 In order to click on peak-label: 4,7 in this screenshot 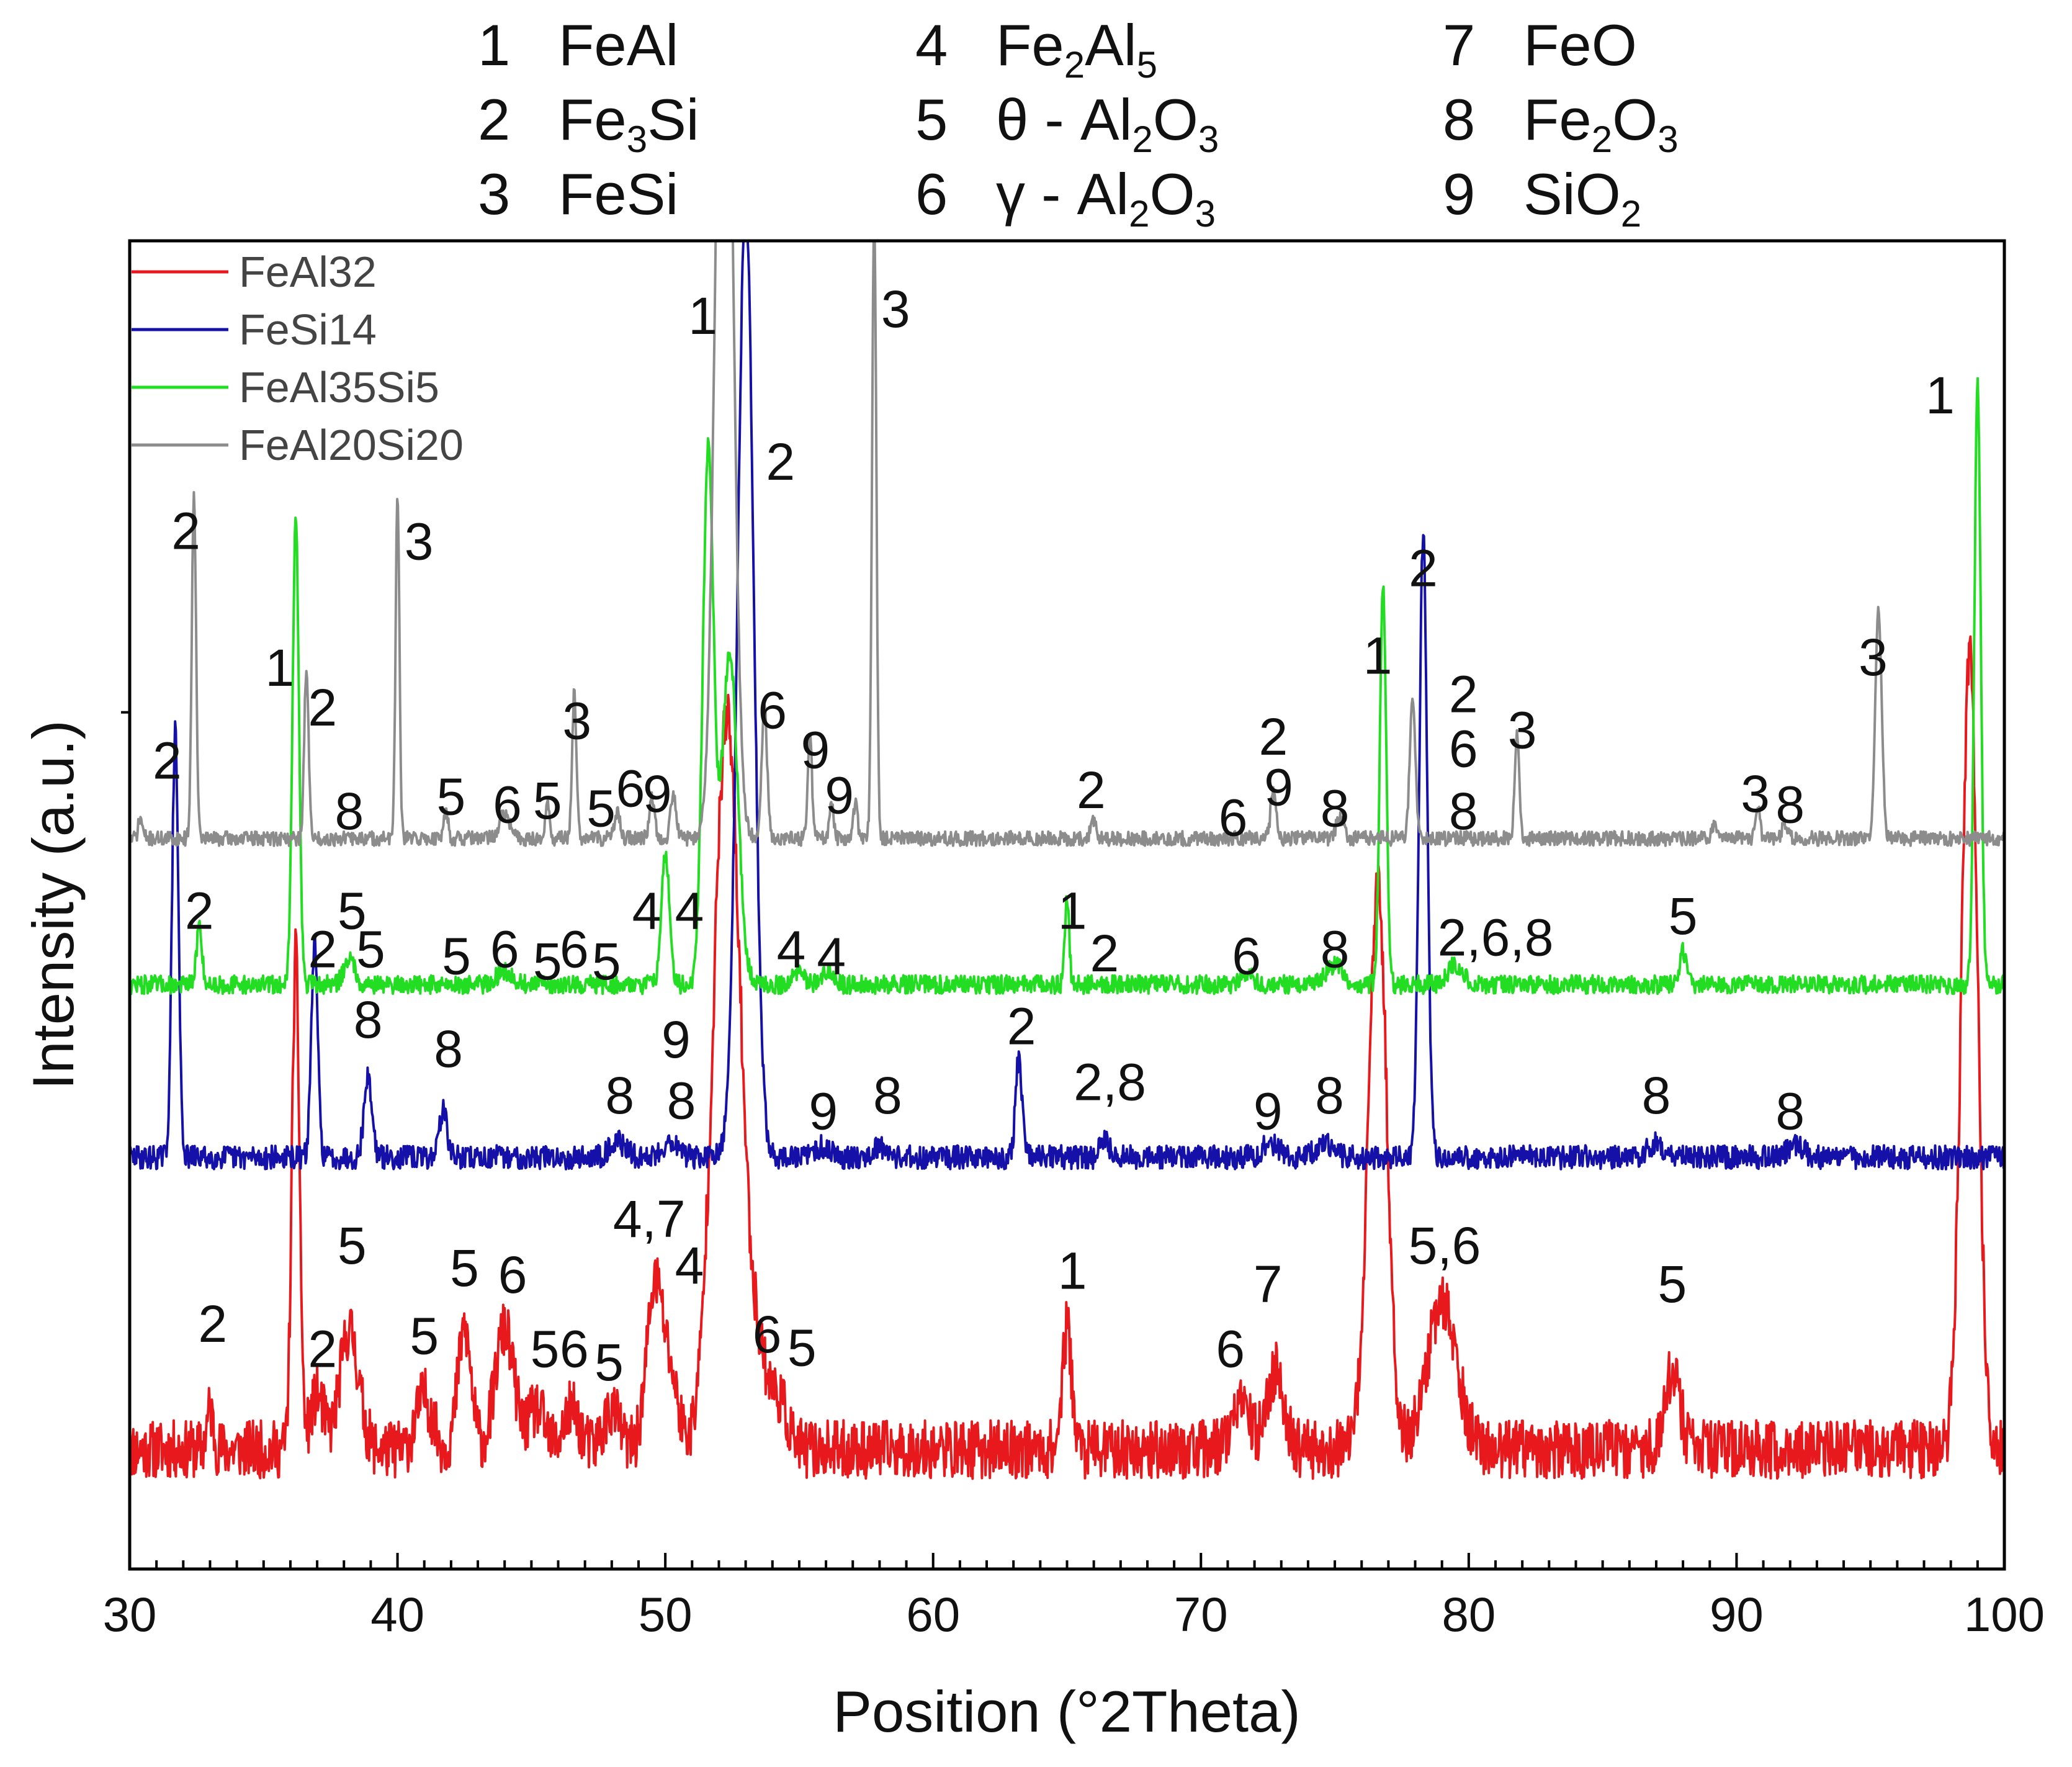, I will do `click(649, 1219)`.